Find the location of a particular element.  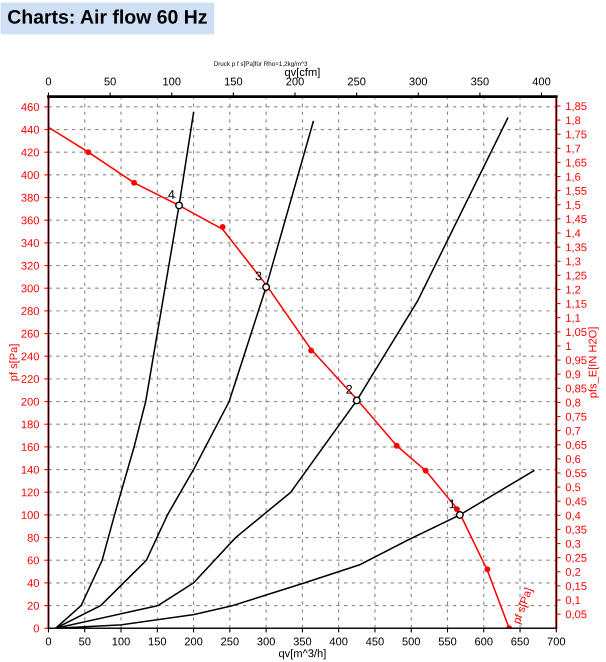

y2-tick-label: 1,75 is located at coordinates (576, 135).